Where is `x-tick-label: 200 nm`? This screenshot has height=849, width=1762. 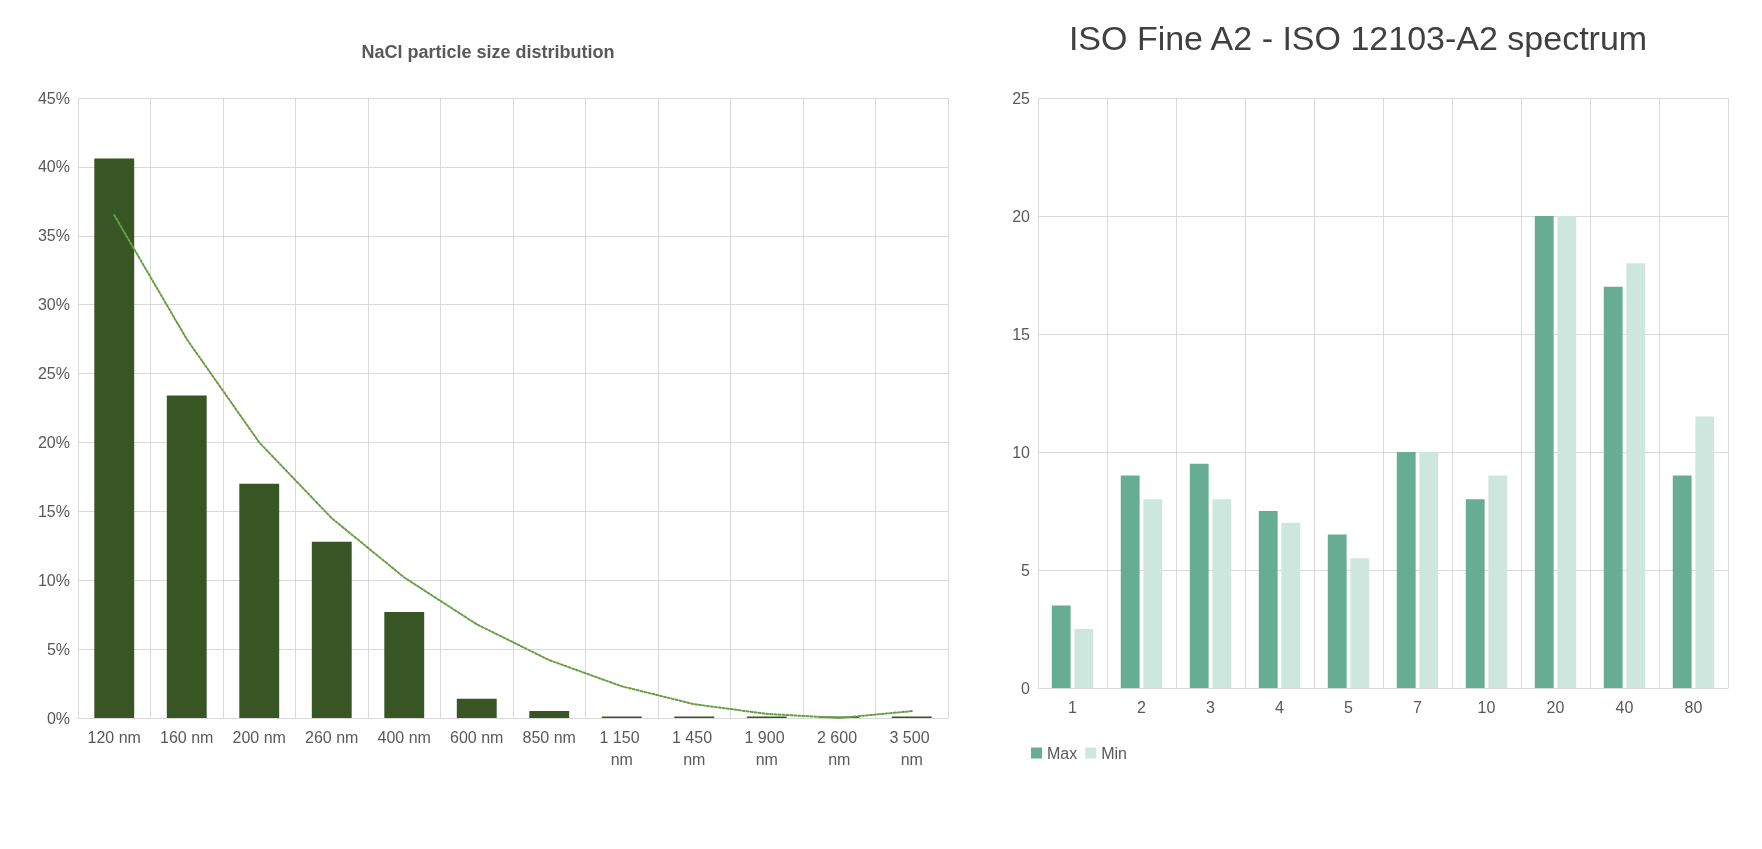 x-tick-label: 200 nm is located at coordinates (259, 737).